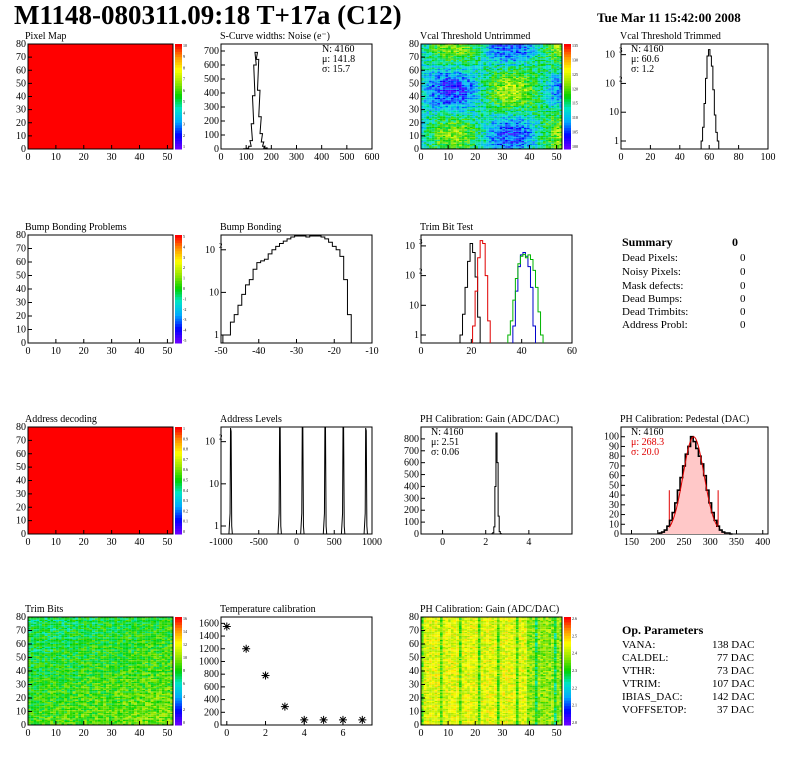 The height and width of the screenshot is (772, 796). I want to click on x-tick-label: -10, so click(371, 351).